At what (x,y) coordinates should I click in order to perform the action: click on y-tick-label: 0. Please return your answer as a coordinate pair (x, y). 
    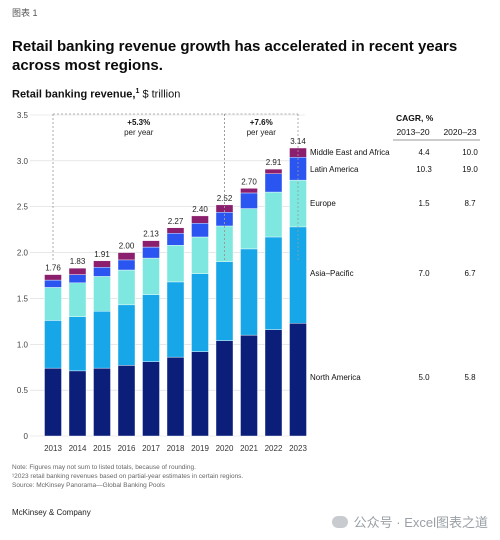
    Looking at the image, I should click on (26, 436).